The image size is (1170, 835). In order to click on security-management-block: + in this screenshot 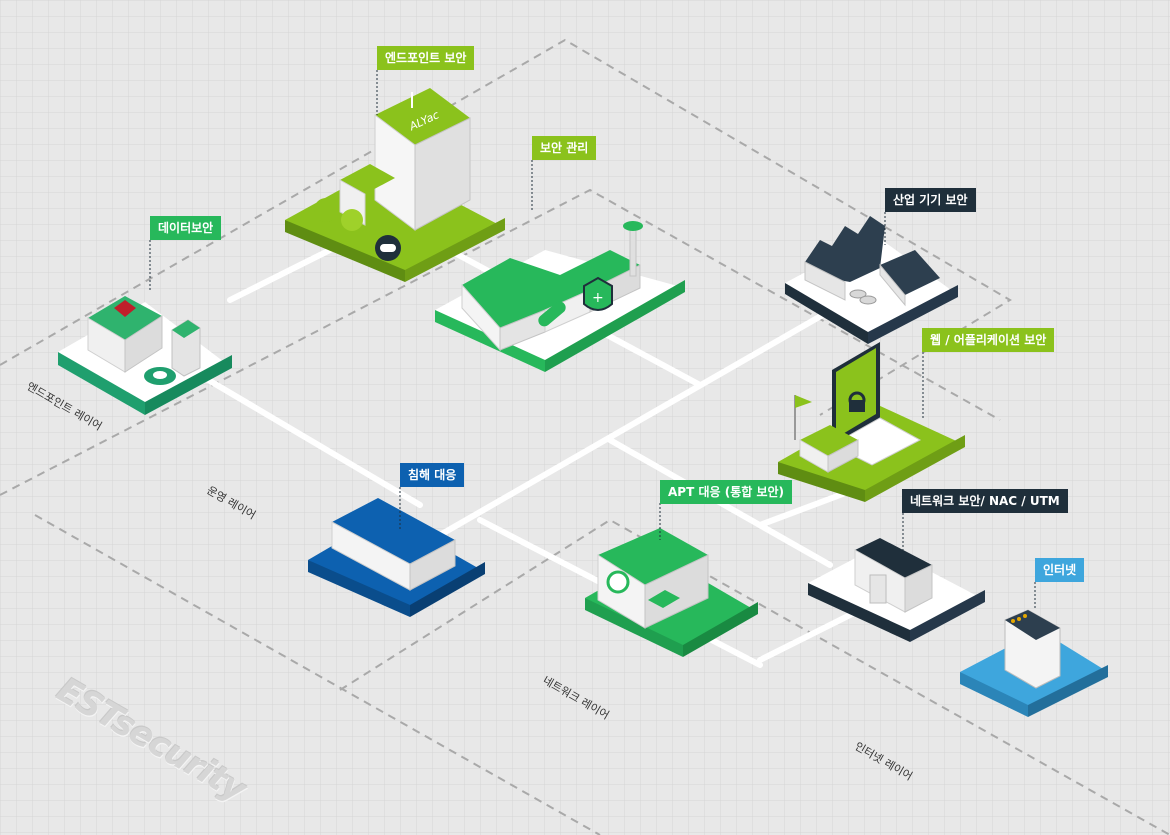, I will do `click(560, 296)`.